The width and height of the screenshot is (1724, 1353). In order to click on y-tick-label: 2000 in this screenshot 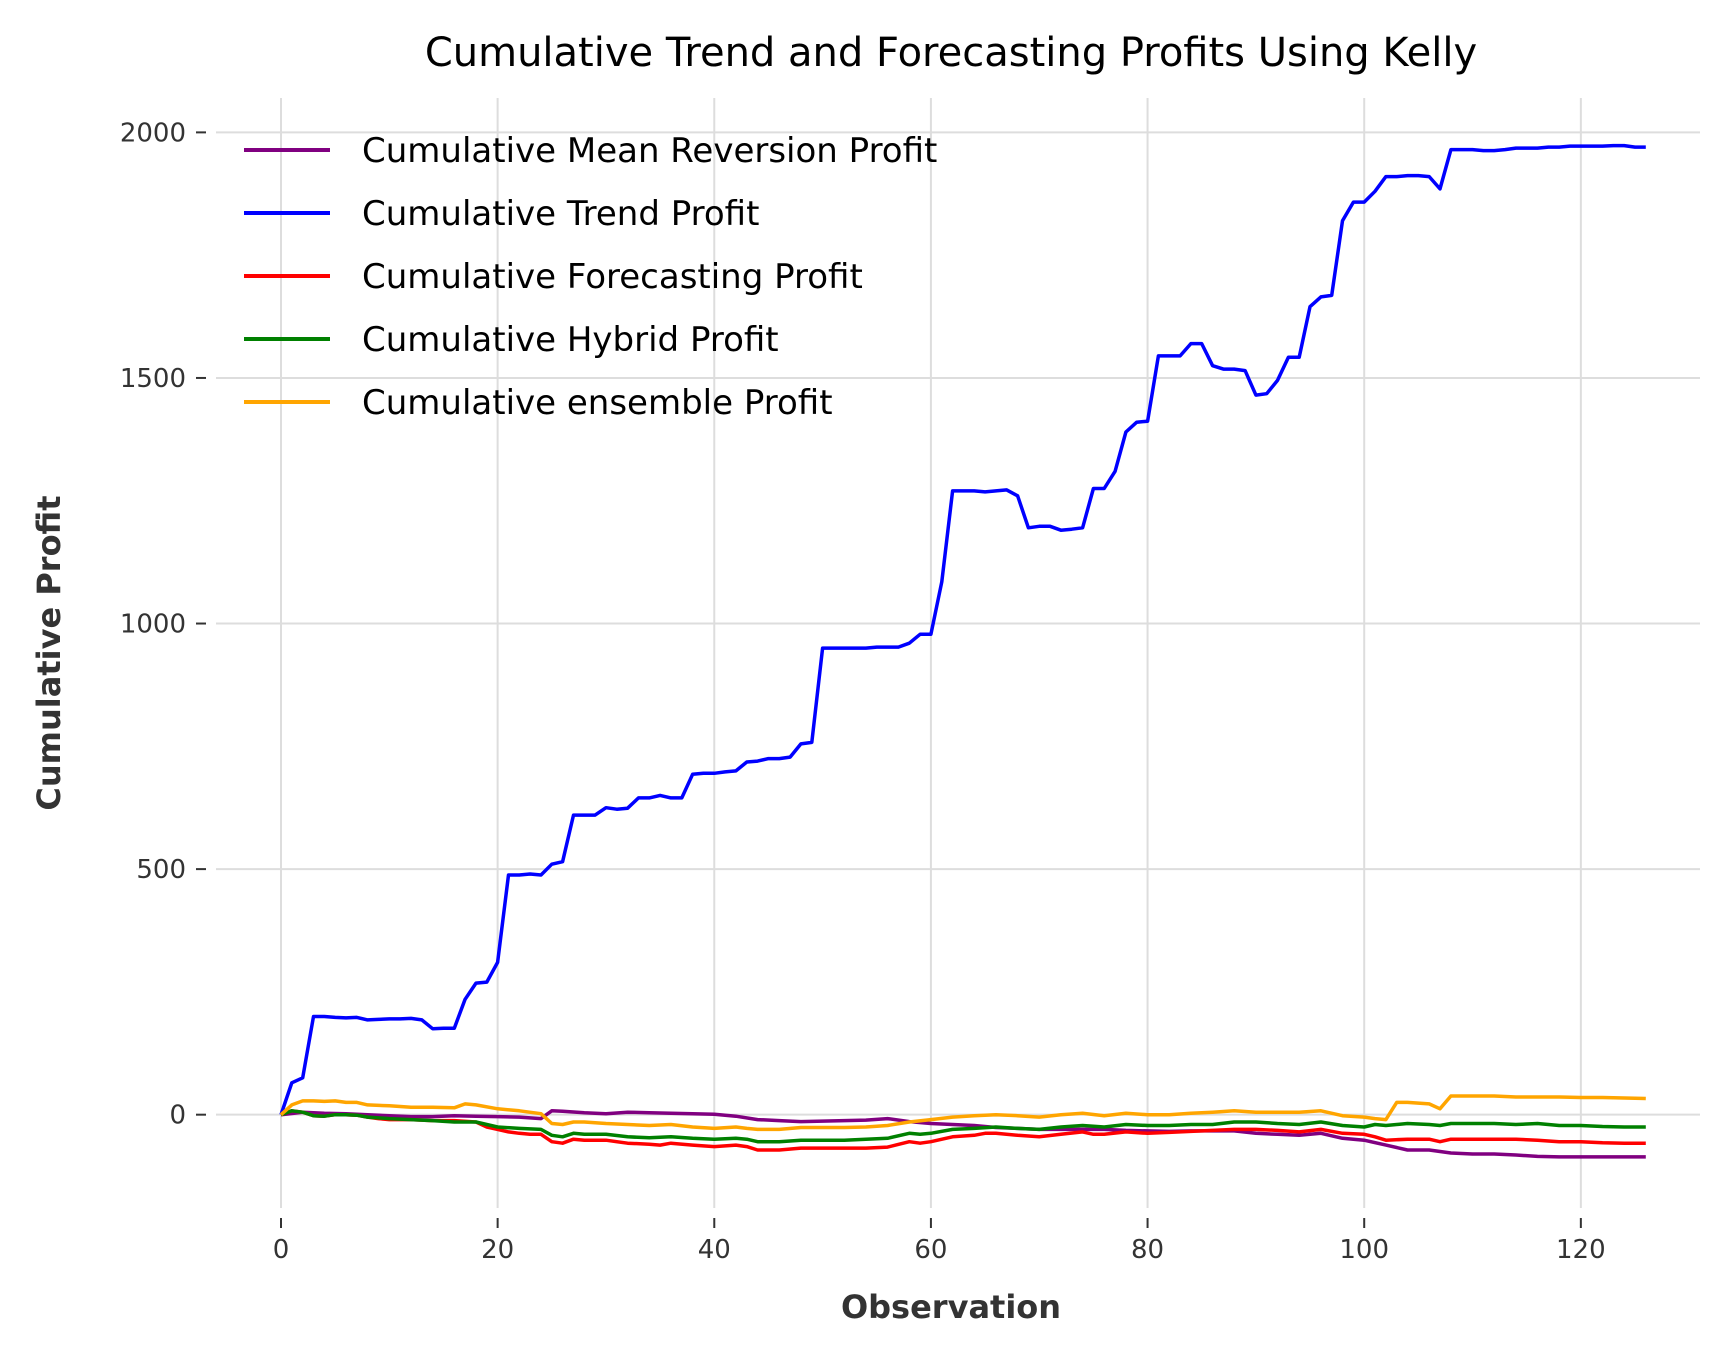, I will do `click(153, 133)`.